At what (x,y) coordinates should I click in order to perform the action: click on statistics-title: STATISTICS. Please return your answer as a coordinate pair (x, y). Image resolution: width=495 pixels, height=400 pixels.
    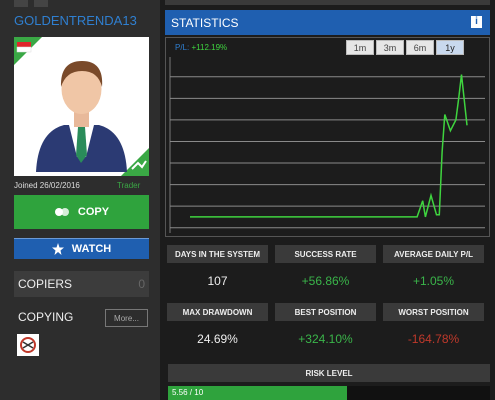
    Looking at the image, I should click on (205, 23).